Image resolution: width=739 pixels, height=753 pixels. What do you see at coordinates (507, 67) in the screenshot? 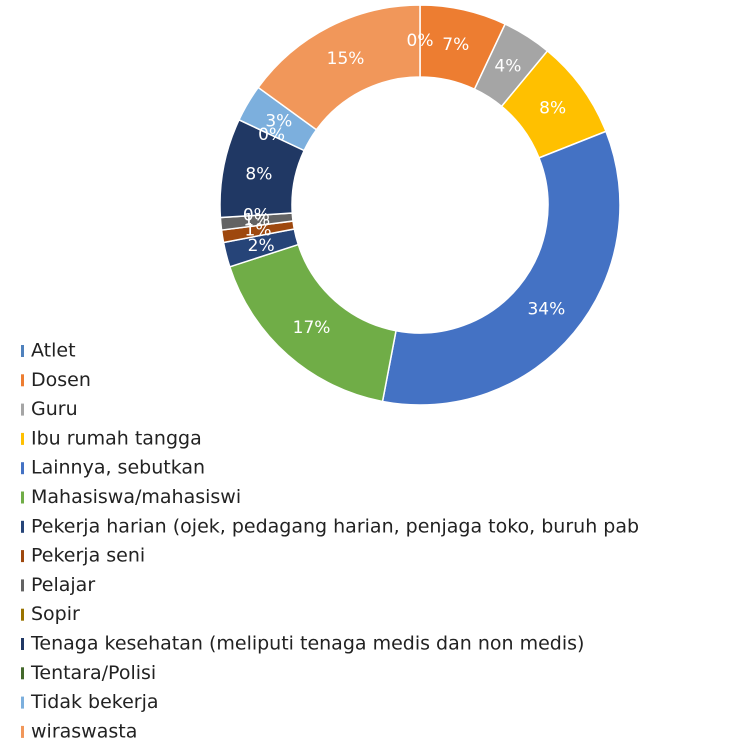
I see `data-label: 4%` at bounding box center [507, 67].